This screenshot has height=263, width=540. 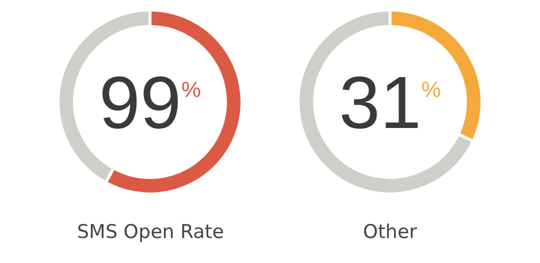 I want to click on text: 31$^{%}$, so click(x=390, y=102).